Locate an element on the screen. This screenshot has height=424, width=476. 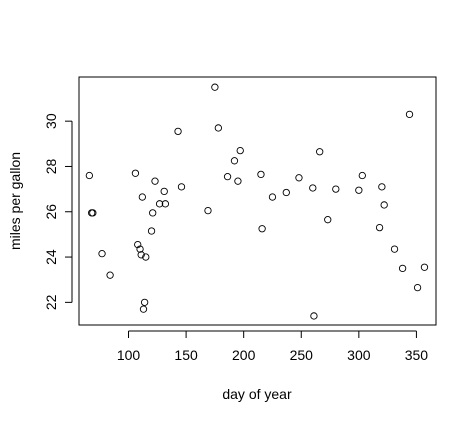
x-tick-label: 250 is located at coordinates (302, 355).